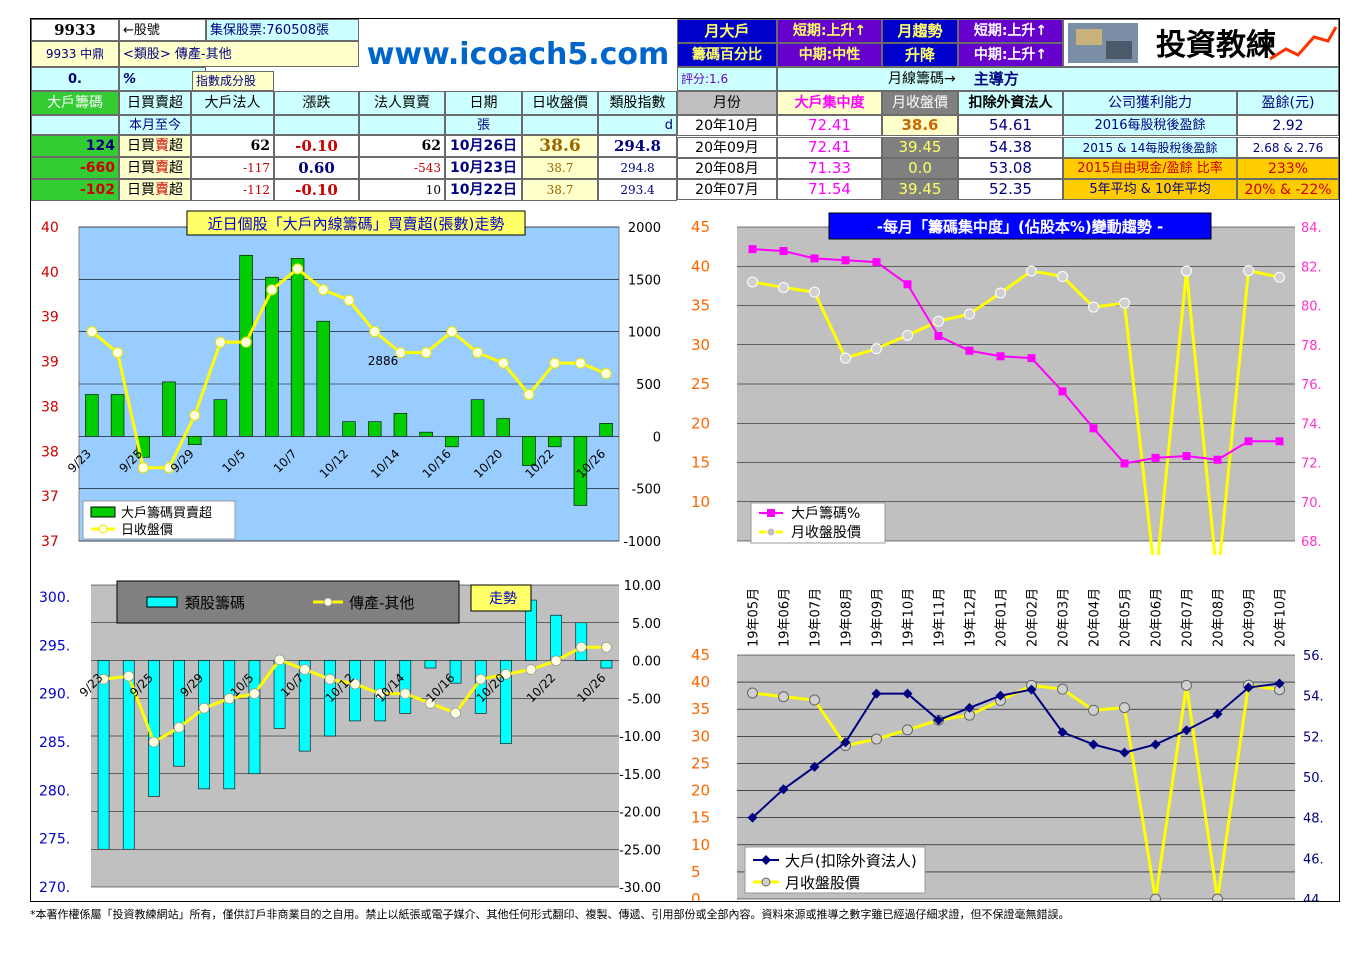  What do you see at coordinates (54, 695) in the screenshot?
I see `chart3-left-tick-label: 290.` at bounding box center [54, 695].